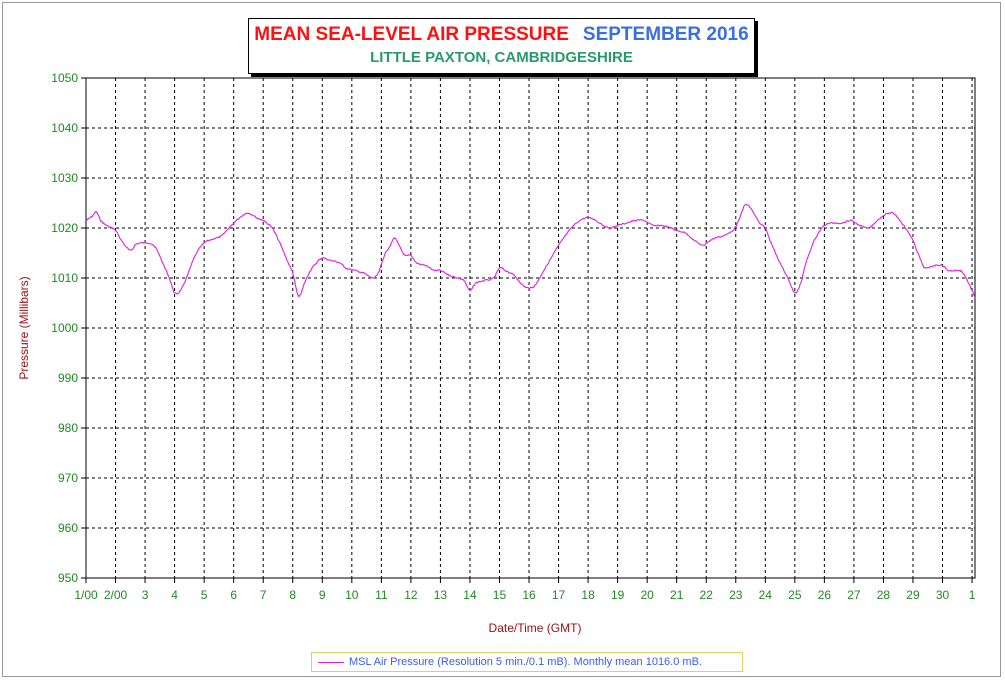  I want to click on y-tick-label: 1030, so click(64, 178).